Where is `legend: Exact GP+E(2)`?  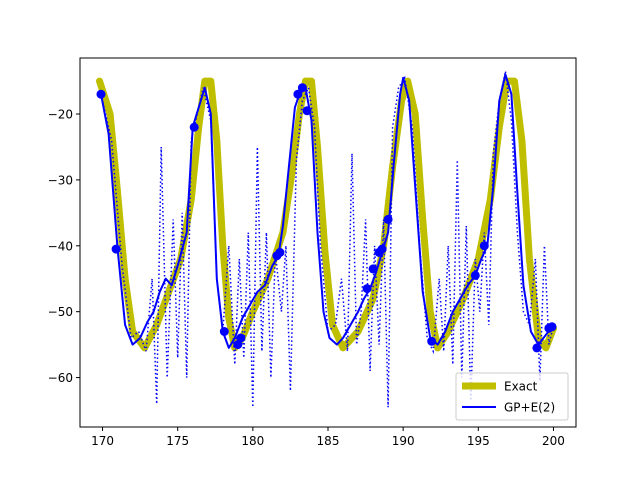 legend: Exact GP+E(2) is located at coordinates (512, 396).